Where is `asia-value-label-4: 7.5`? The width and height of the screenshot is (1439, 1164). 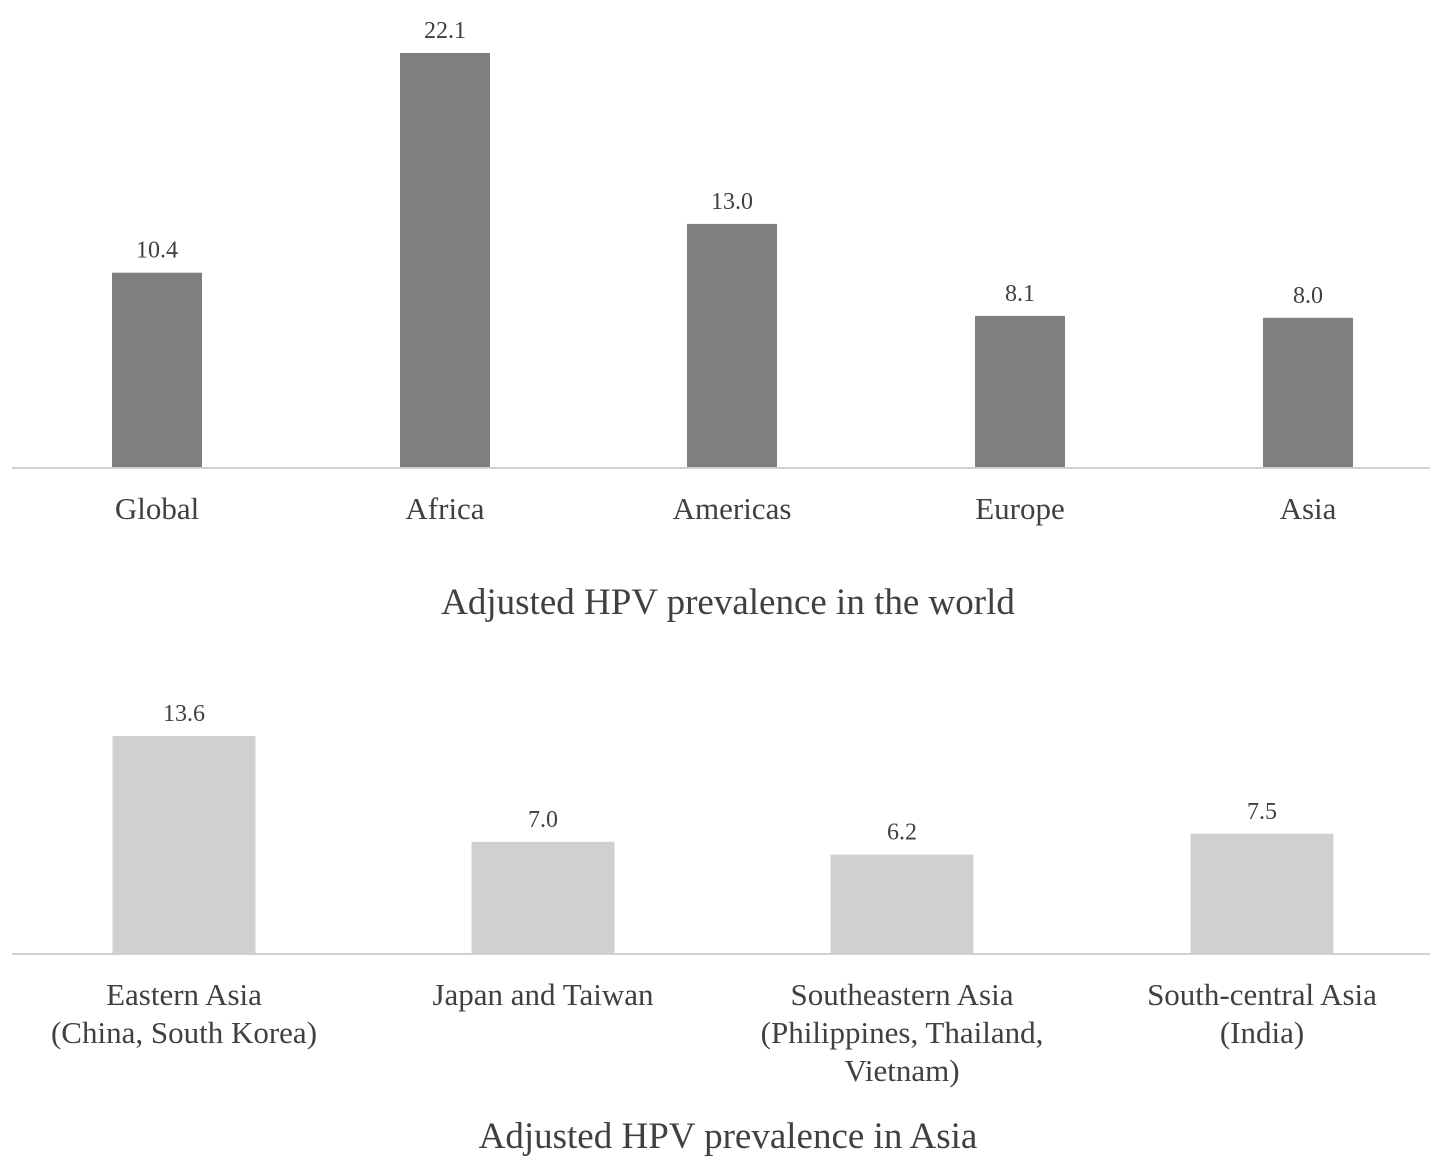 asia-value-label-4: 7.5 is located at coordinates (1262, 812).